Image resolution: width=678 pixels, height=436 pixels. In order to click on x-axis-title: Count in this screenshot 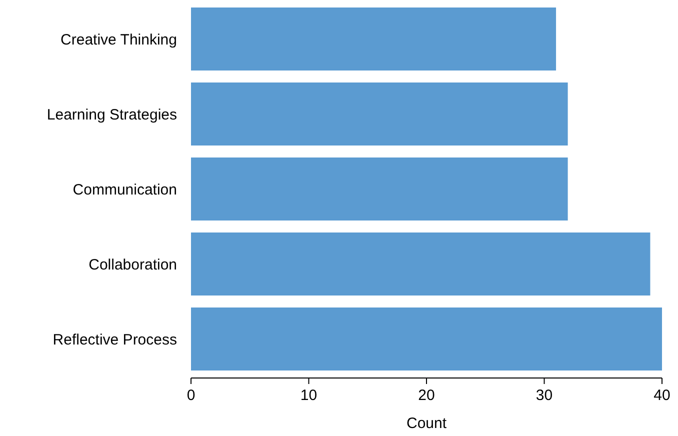, I will do `click(427, 423)`.